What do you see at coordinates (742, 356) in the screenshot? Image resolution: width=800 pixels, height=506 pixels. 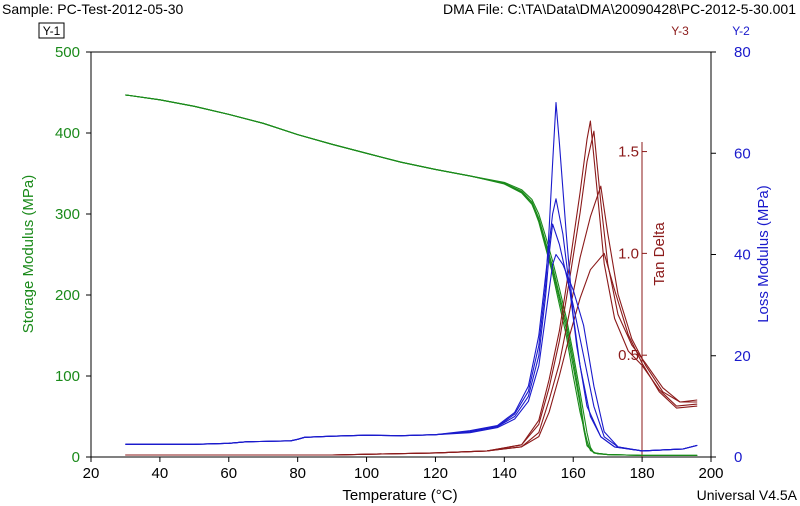 I see `y2-tick-label: 20` at bounding box center [742, 356].